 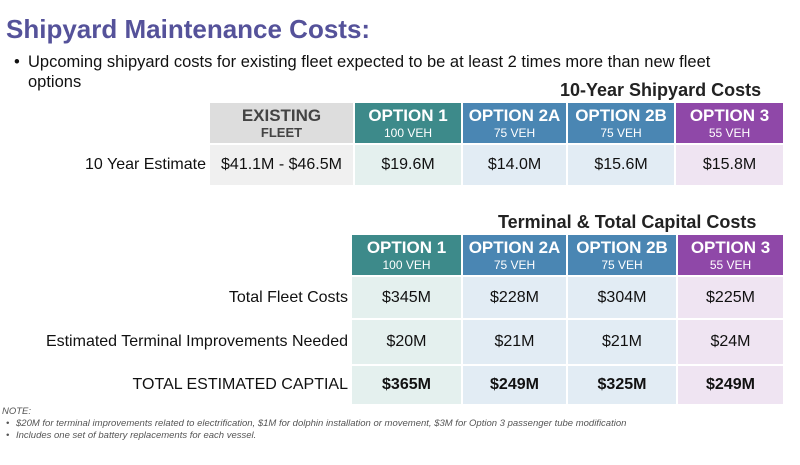 What do you see at coordinates (196, 341) in the screenshot?
I see `row-label-terminal-improvements: Estimated Terminal Improvements Needed` at bounding box center [196, 341].